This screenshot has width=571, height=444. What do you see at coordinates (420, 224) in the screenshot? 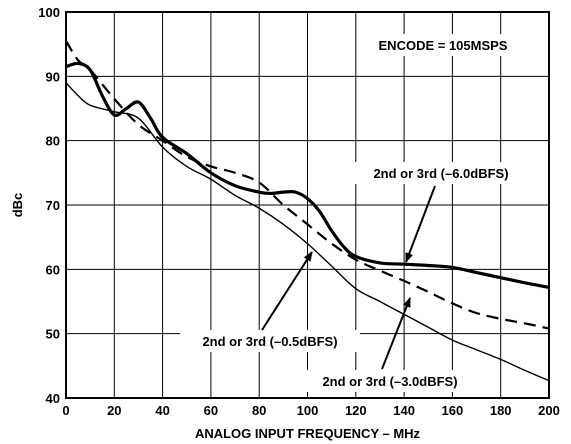
I see `arrow-6dbfs` at bounding box center [420, 224].